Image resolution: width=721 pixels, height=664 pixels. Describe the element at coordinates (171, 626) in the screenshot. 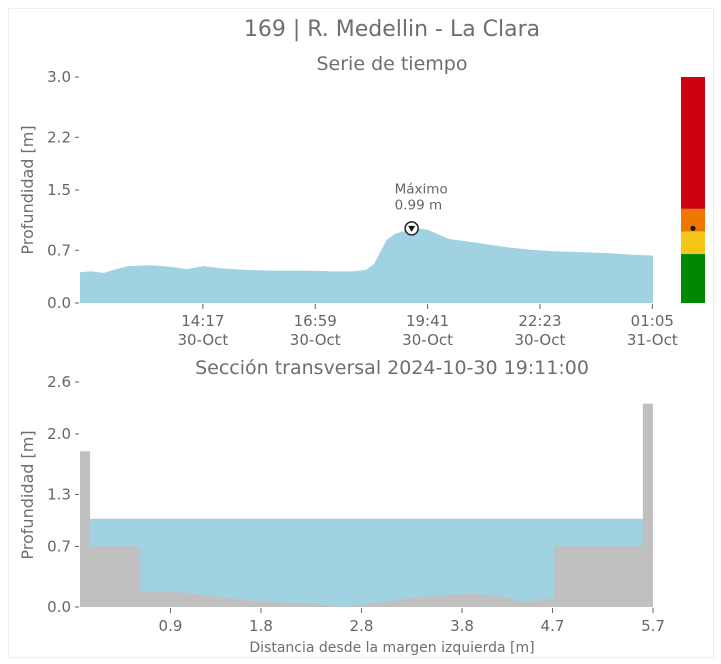

I see `x-tick-label: 0.9` at that location.